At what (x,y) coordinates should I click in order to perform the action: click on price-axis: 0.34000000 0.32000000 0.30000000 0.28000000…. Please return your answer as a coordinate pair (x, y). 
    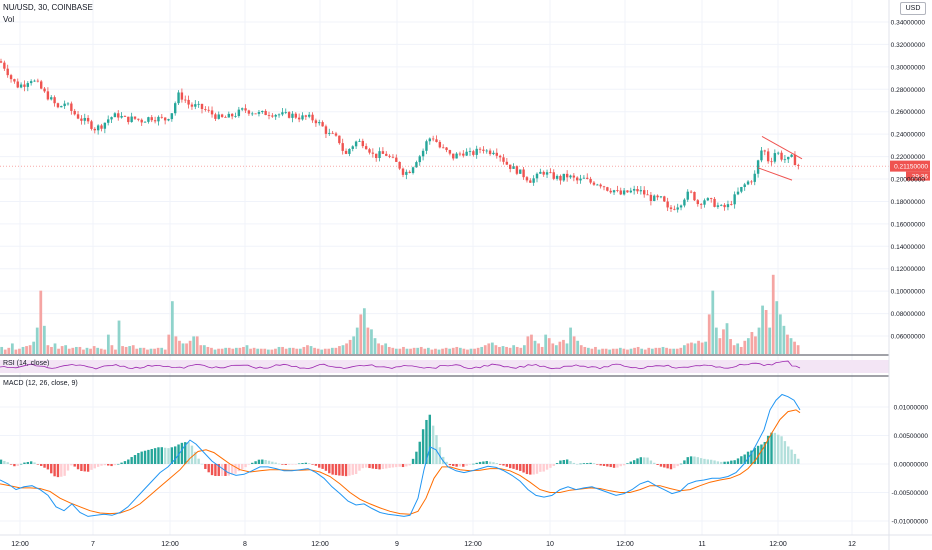
    Looking at the image, I should click on (910, 273).